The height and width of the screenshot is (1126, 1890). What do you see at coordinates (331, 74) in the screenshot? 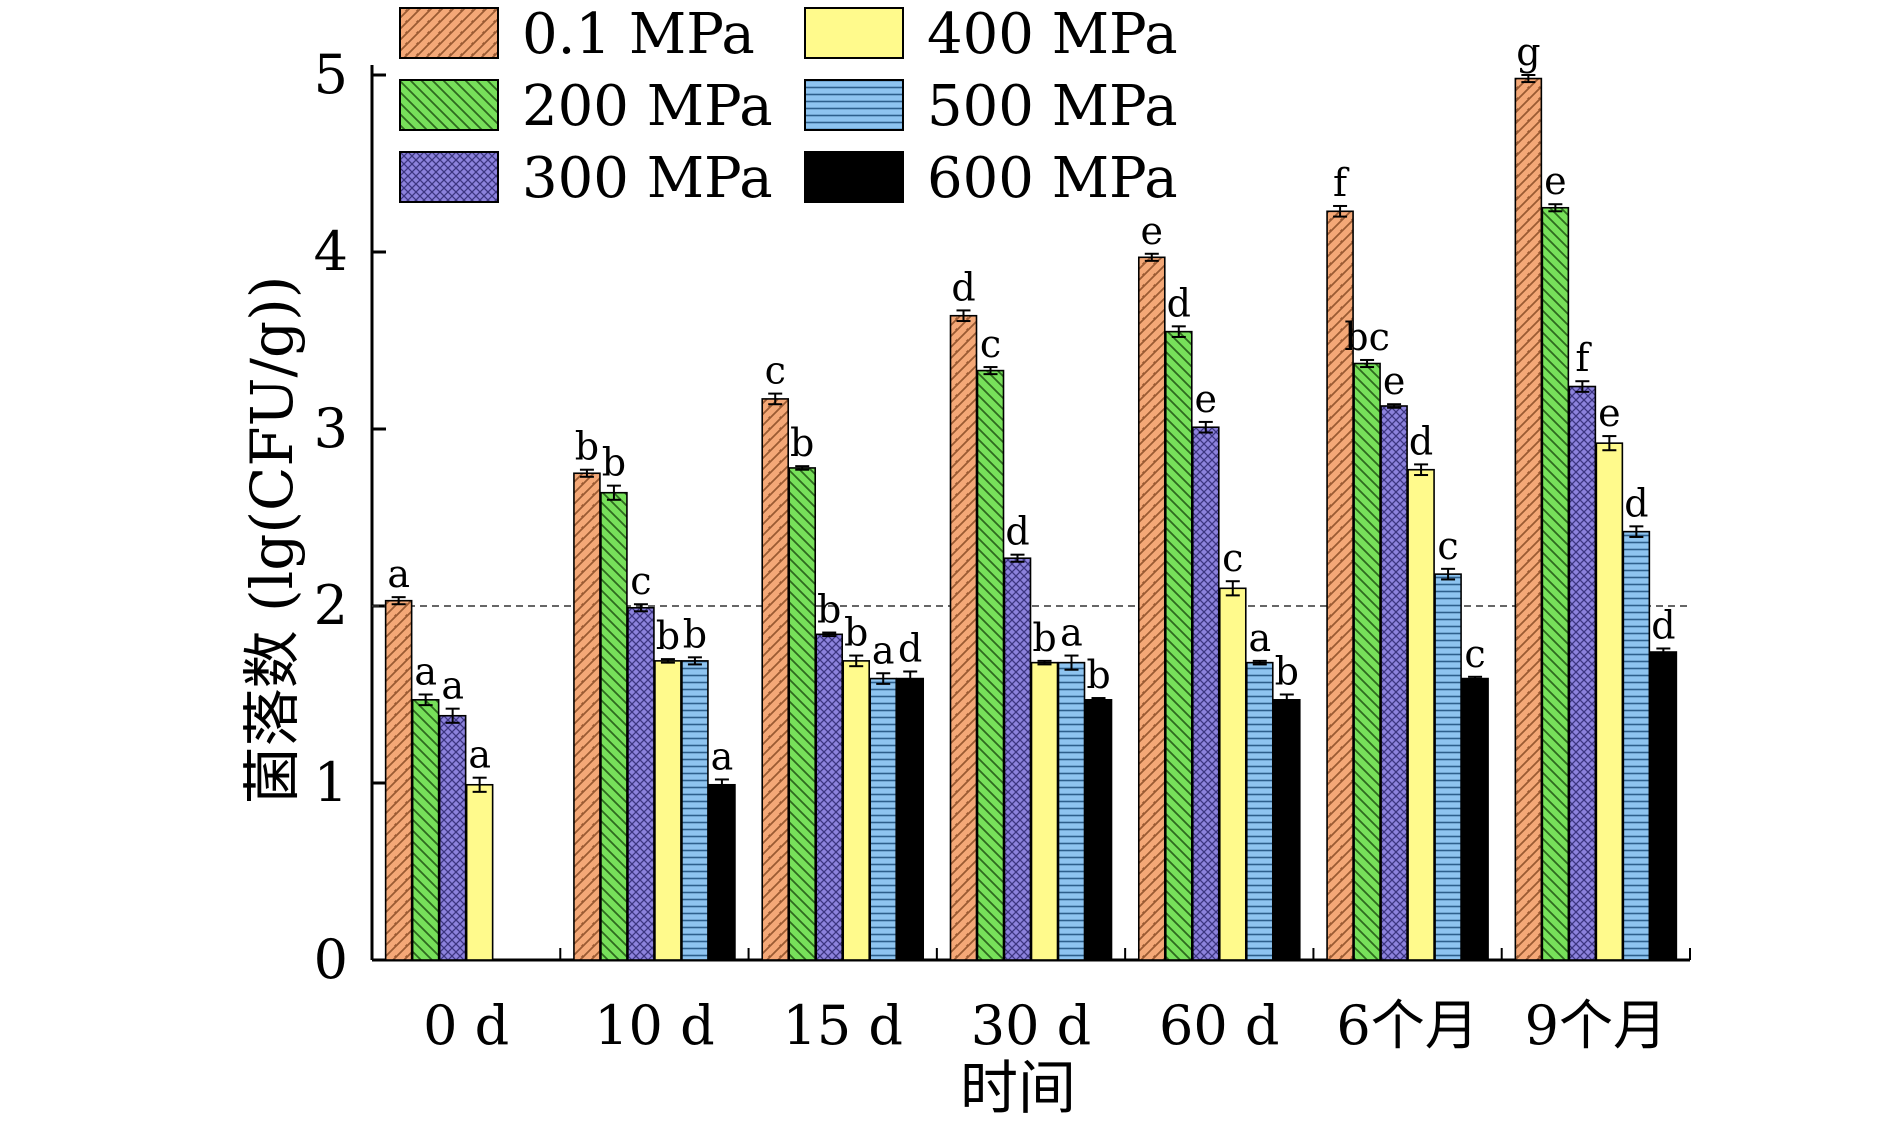
I see `y-tick-label: 5` at bounding box center [331, 74].